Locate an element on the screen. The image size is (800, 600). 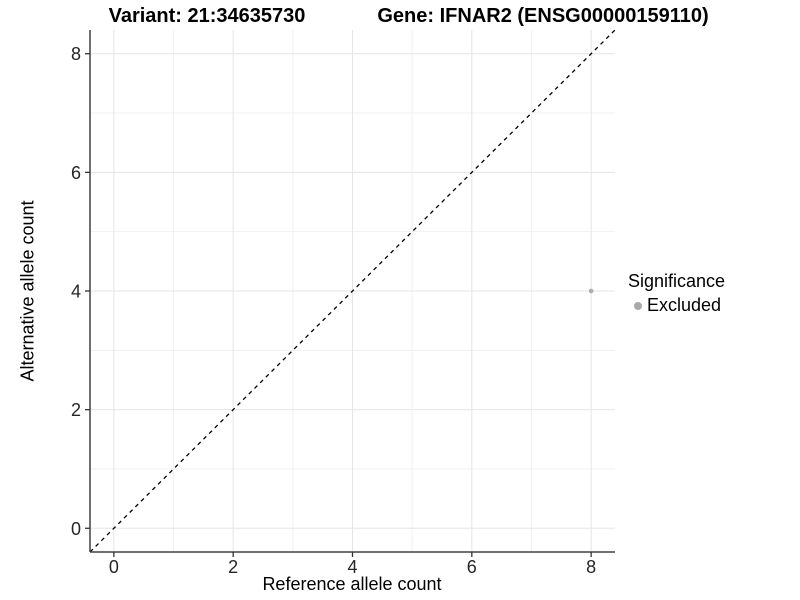
x-tick-label: 4 is located at coordinates (352, 567).